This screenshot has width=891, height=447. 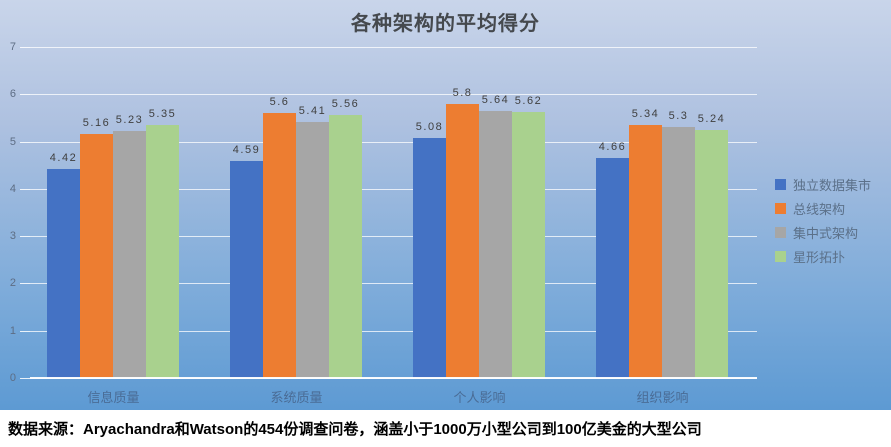 What do you see at coordinates (12, 94) in the screenshot?
I see `y-tick-label: 6` at bounding box center [12, 94].